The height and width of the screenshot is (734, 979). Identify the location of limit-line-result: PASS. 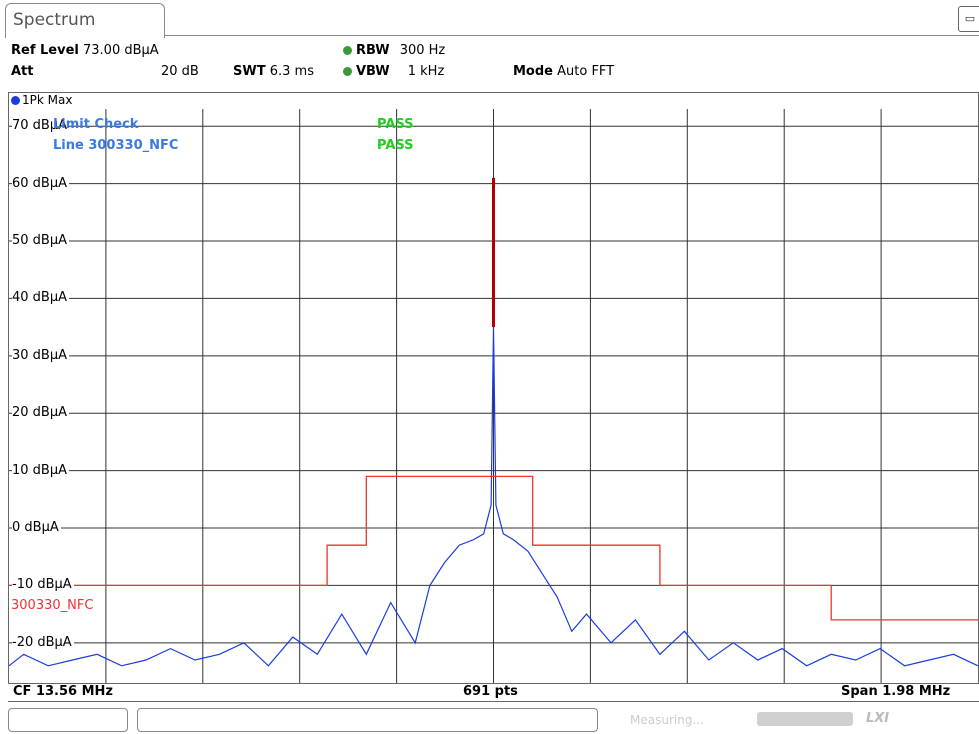
(395, 145).